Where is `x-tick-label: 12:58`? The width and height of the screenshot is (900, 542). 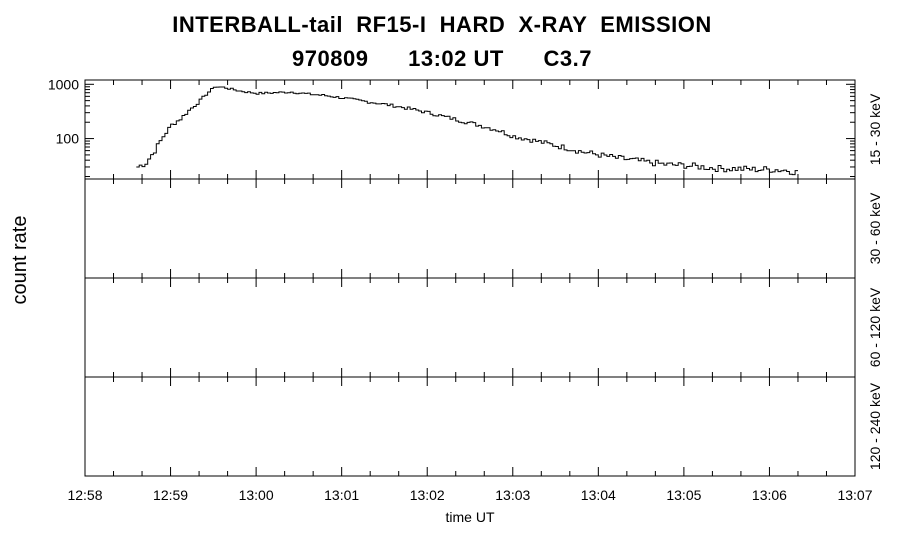
x-tick-label: 12:58 is located at coordinates (84, 495).